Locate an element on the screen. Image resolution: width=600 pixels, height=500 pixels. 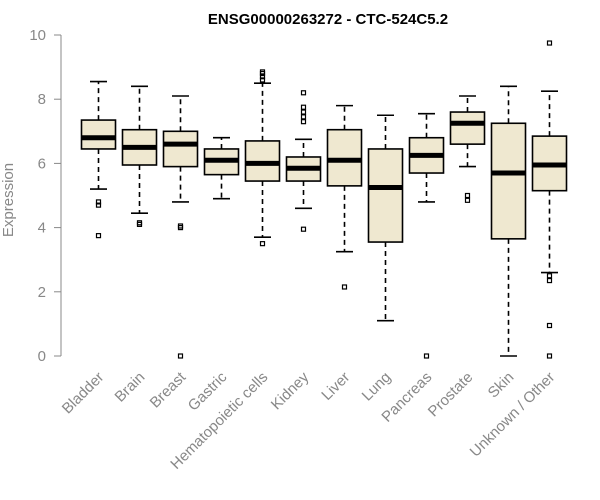
x-tick-label: Bladder is located at coordinates (83, 393).